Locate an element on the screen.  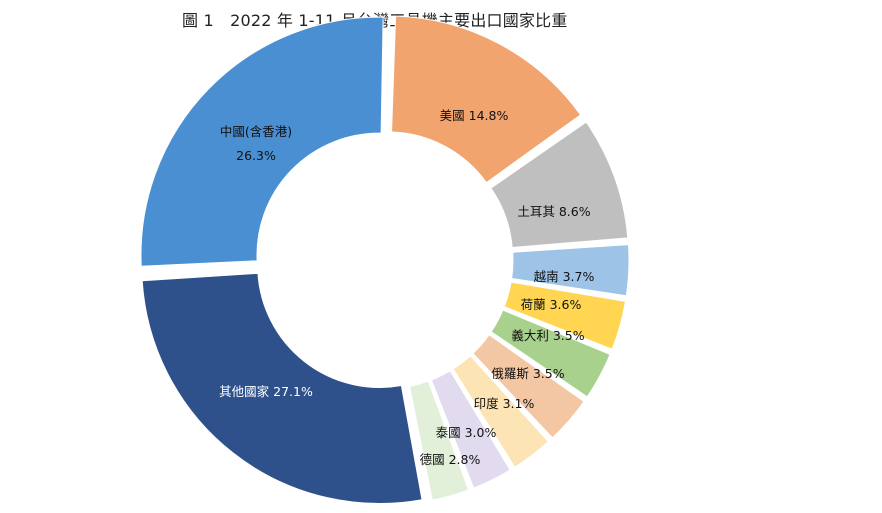
slice-label: 印度 3.1% is located at coordinates (504, 403).